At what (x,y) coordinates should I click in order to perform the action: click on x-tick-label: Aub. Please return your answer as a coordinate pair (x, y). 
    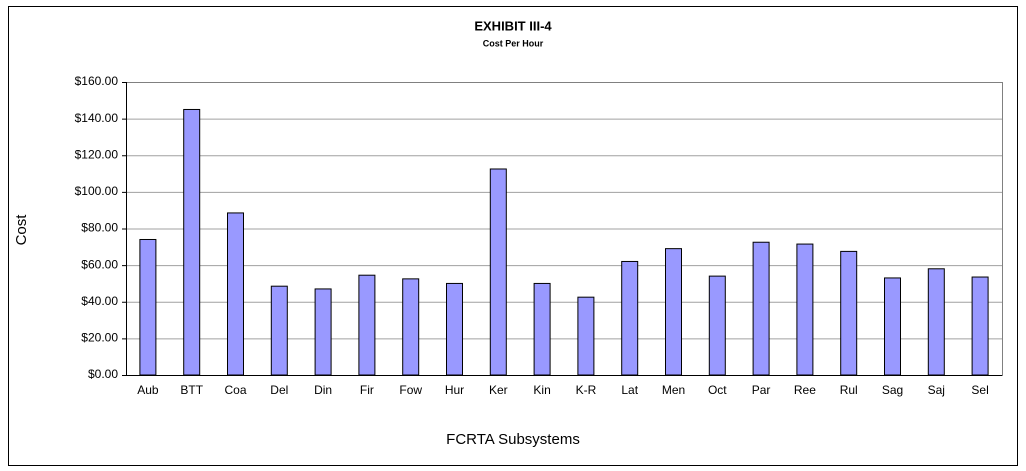
    Looking at the image, I should click on (148, 390).